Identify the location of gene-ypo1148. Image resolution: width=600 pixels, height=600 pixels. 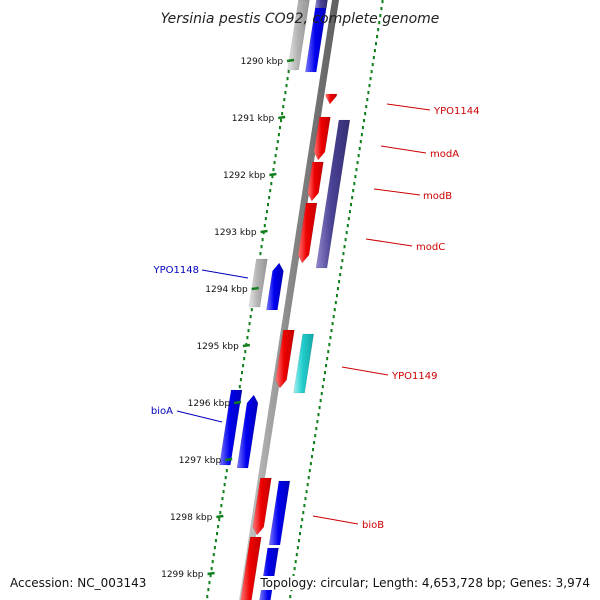
(275, 286).